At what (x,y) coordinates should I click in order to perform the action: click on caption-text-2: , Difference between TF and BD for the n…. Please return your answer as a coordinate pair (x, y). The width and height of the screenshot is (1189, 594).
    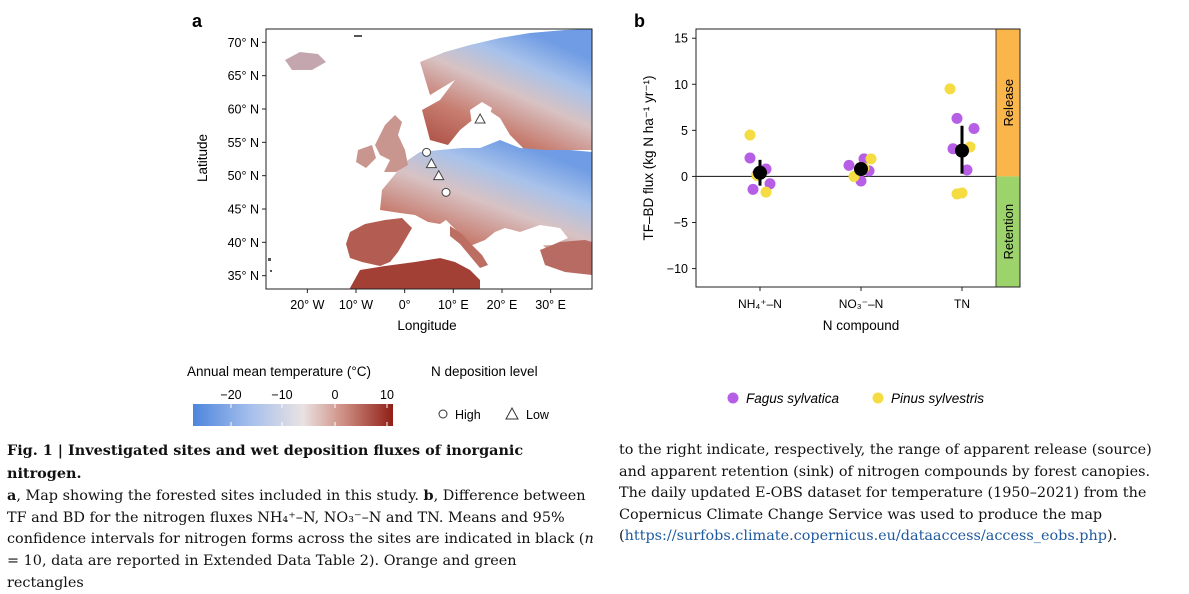
    Looking at the image, I should click on (296, 518).